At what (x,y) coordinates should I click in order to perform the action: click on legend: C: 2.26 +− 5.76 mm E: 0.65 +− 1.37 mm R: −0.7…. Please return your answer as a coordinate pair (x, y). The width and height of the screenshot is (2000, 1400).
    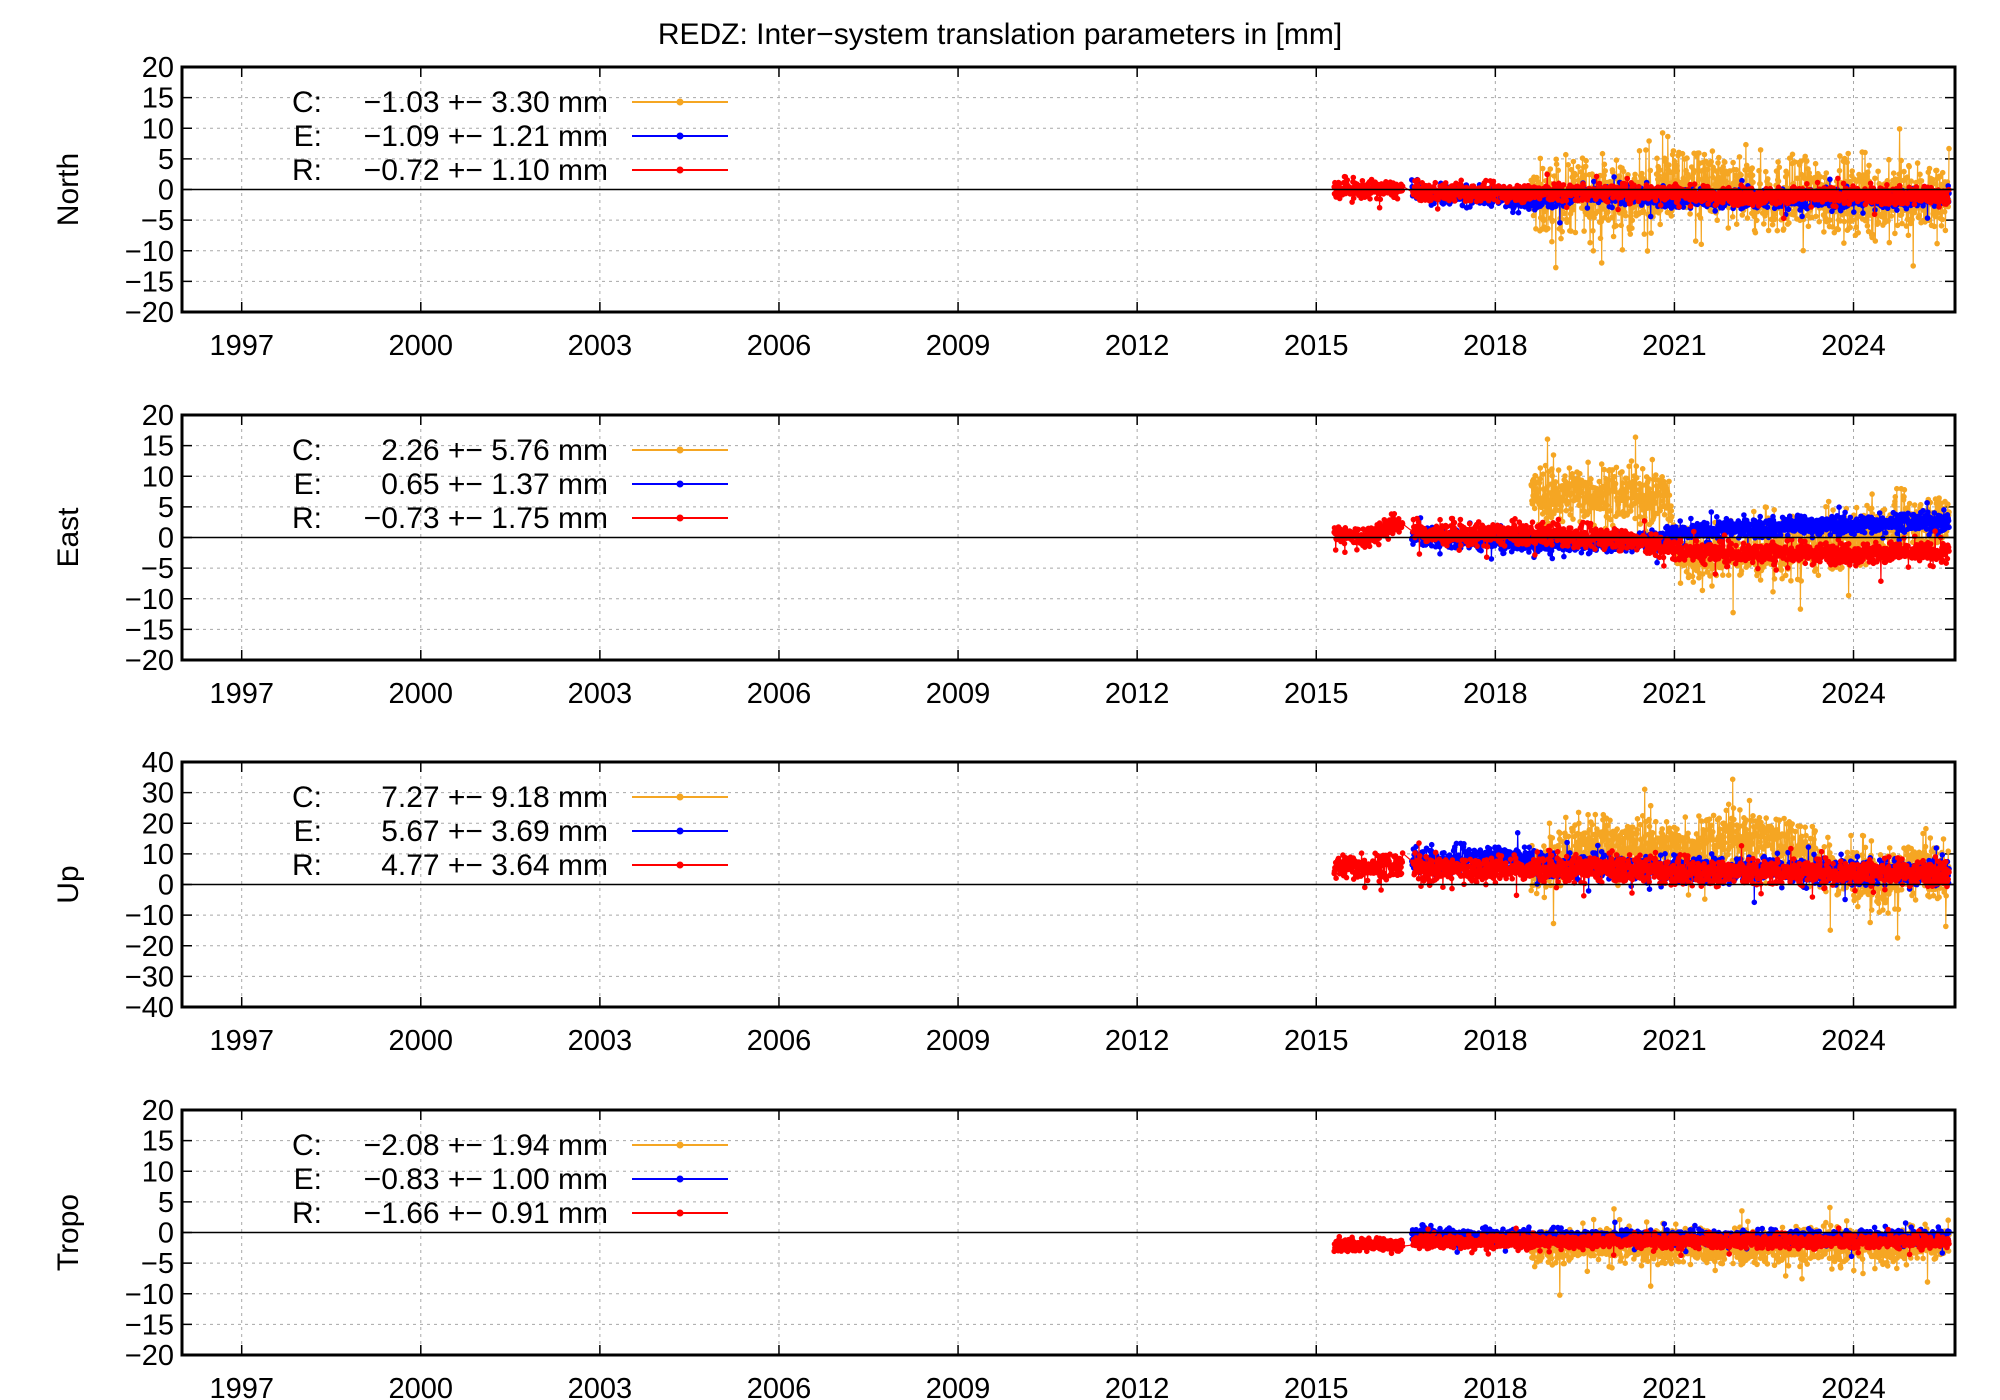
    Looking at the image, I should click on (510, 484).